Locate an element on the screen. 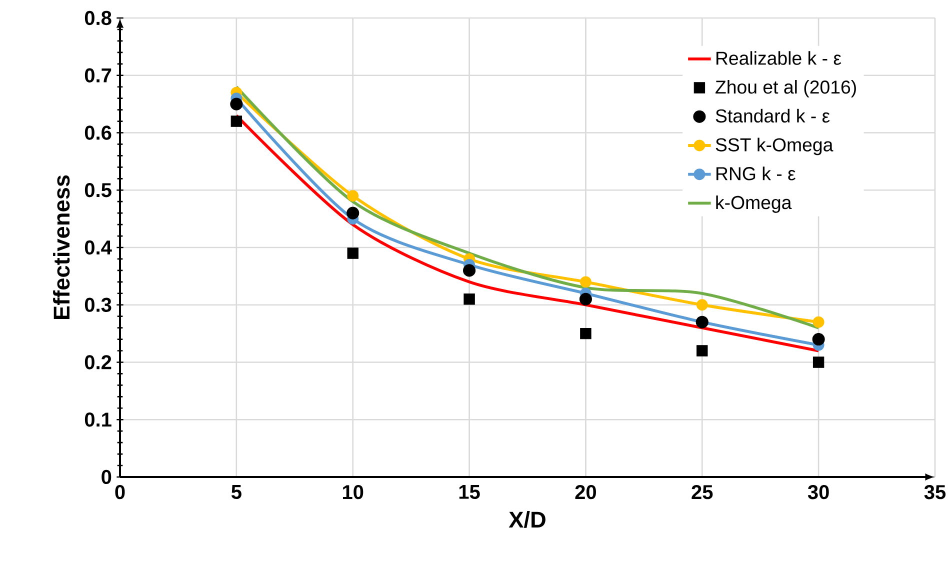 The height and width of the screenshot is (582, 951). y-tick-label: 0.1 is located at coordinates (98, 419).